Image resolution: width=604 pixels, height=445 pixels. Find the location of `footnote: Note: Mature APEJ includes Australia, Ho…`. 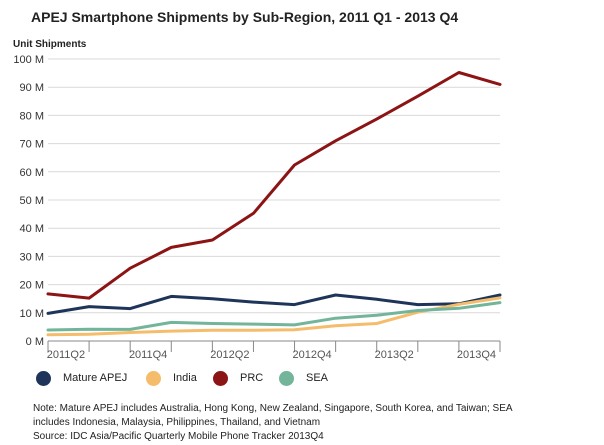

footnote: Note: Mature APEJ includes Australia, Ho… is located at coordinates (313, 423).